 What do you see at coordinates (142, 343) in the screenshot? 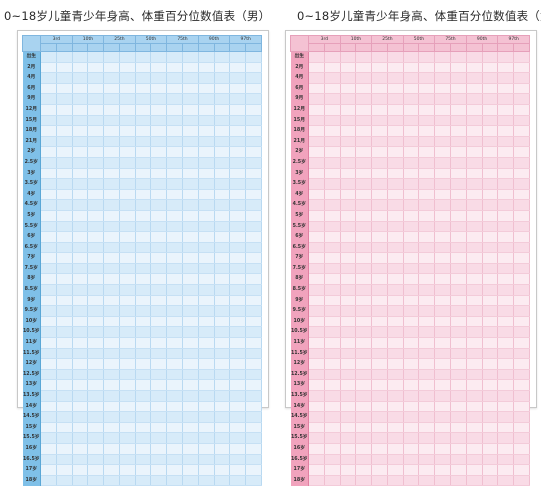
I see `table-row: 11岁` at bounding box center [142, 343].